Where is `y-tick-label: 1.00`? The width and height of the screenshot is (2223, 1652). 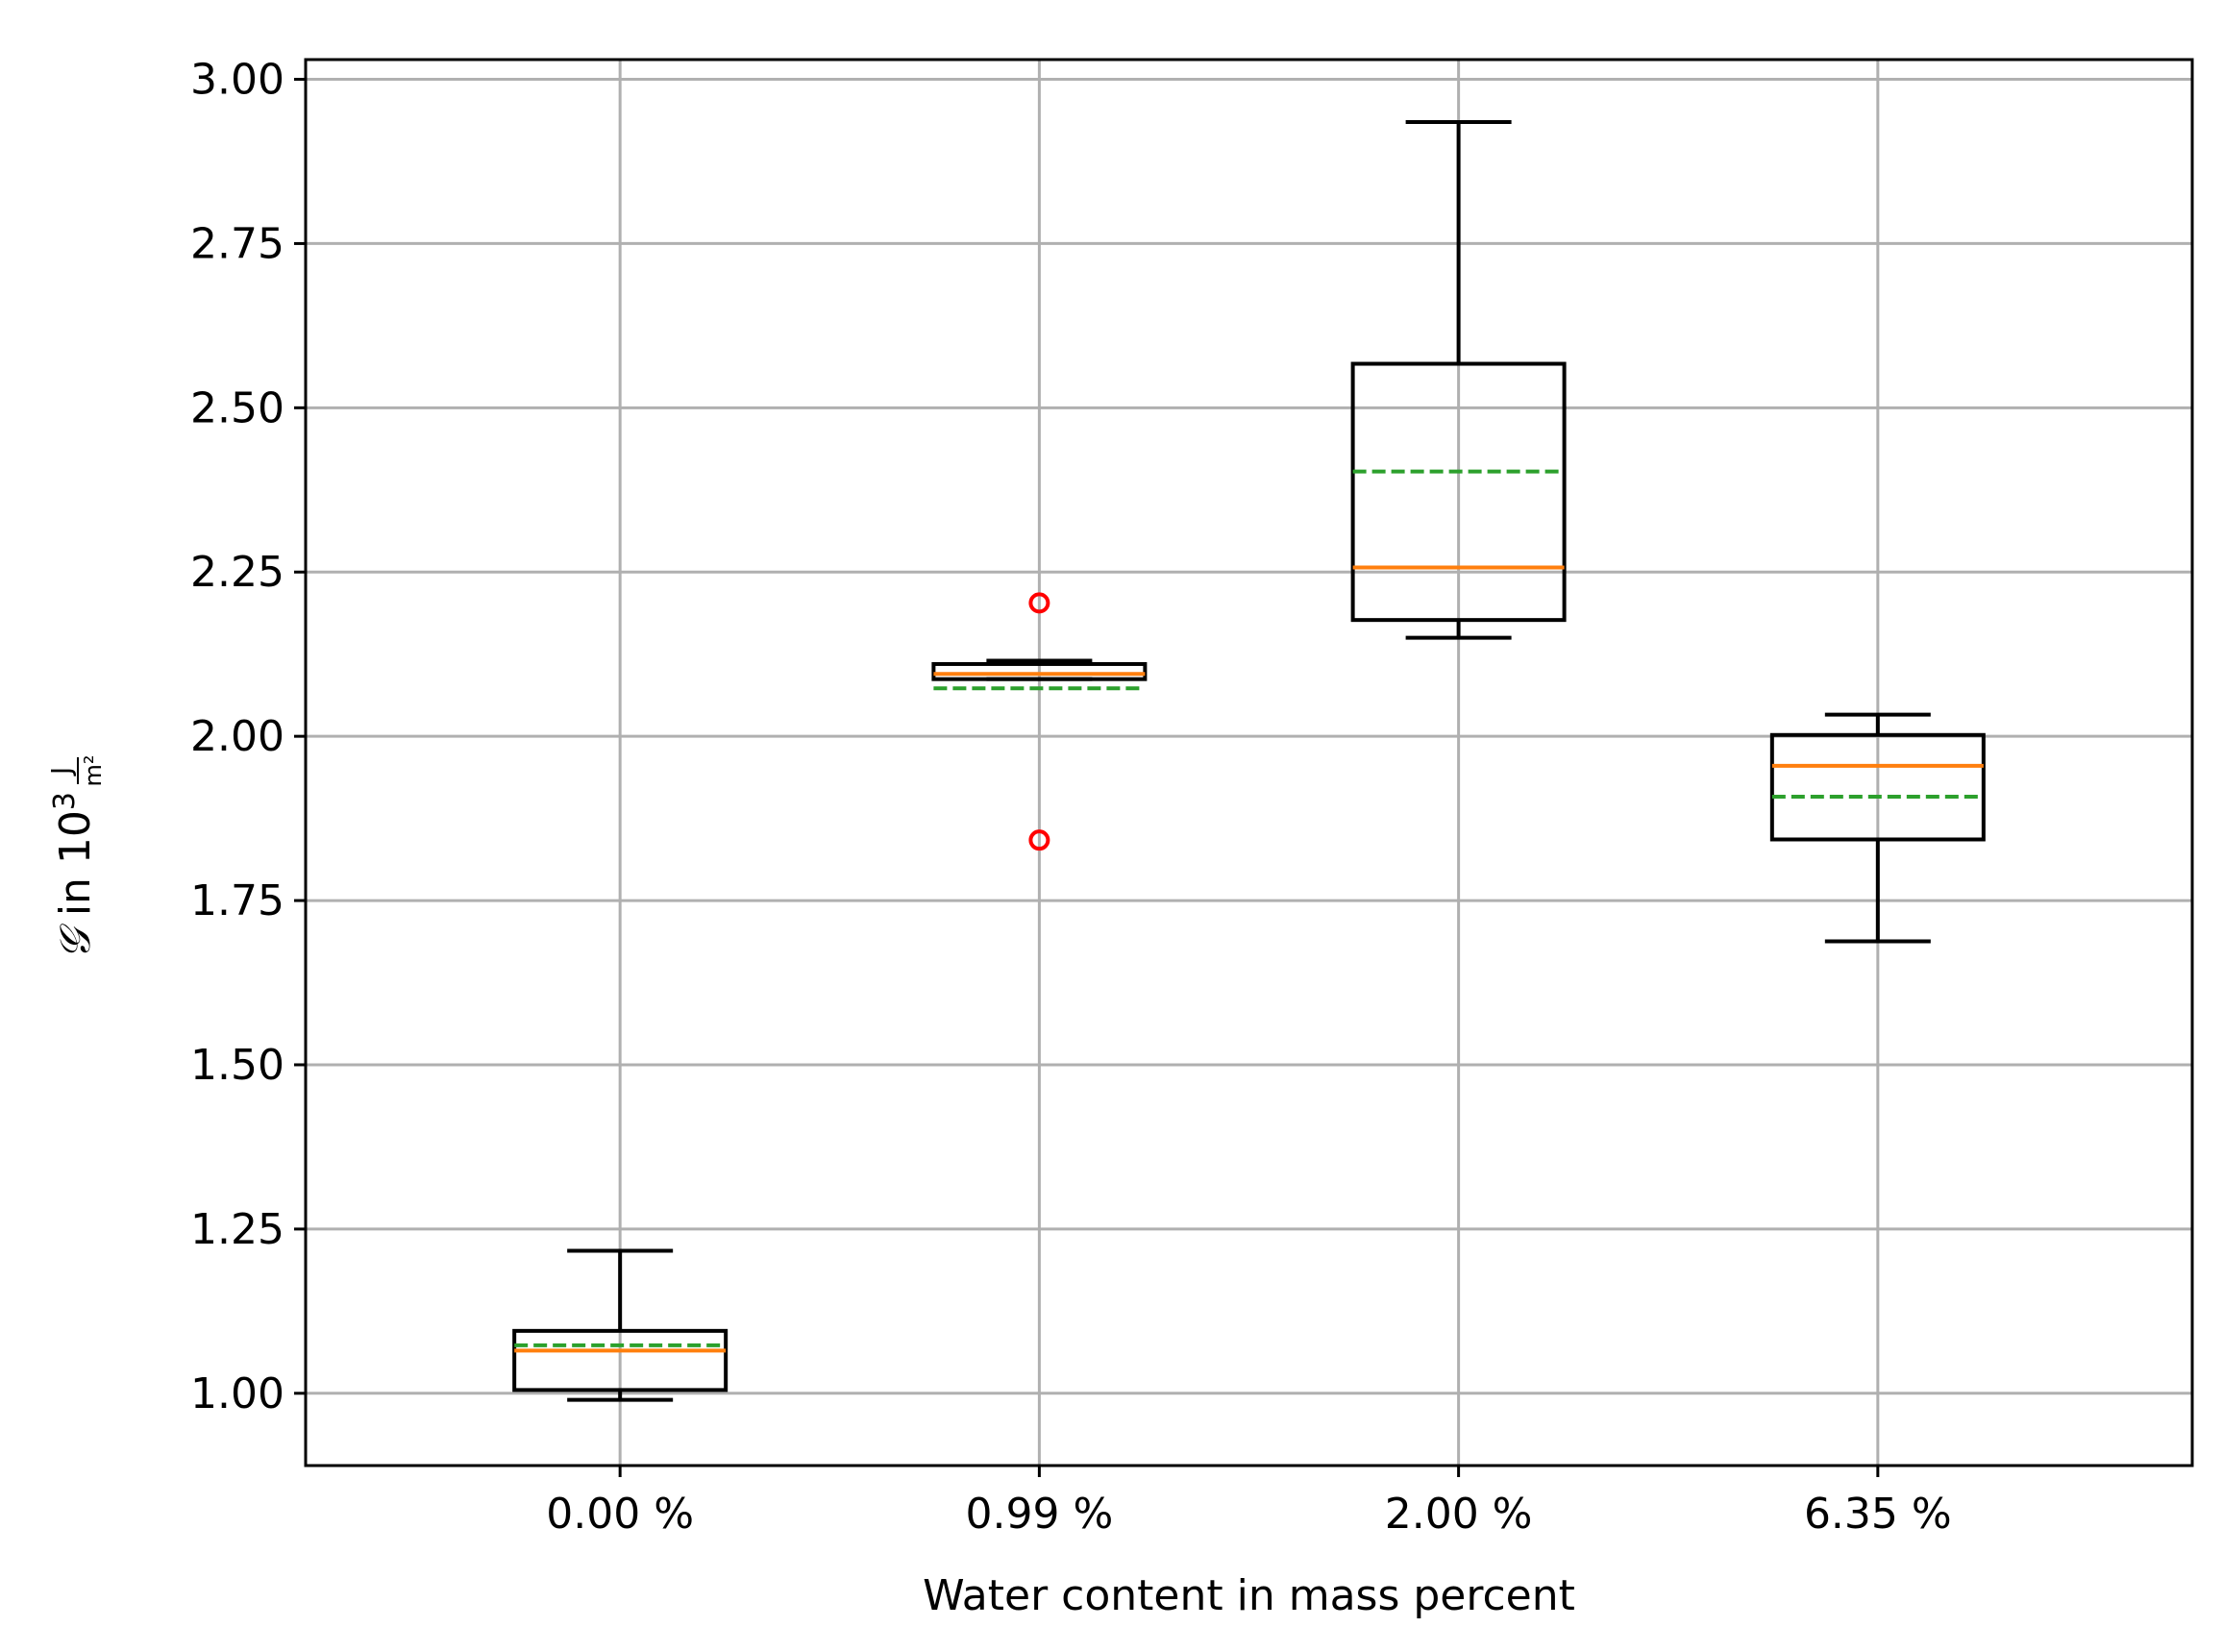
y-tick-label: 1.00 is located at coordinates (237, 1393).